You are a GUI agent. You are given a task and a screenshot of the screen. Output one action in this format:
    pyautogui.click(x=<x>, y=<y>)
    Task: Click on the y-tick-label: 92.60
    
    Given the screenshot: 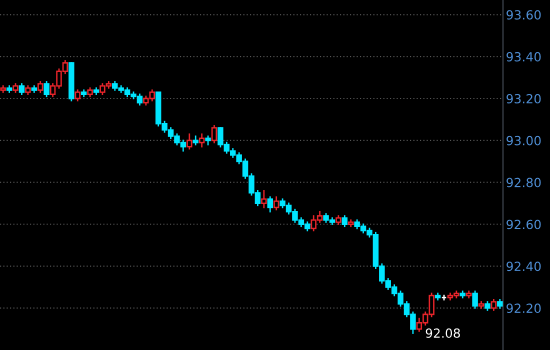 What is the action you would take?
    pyautogui.click(x=523, y=225)
    